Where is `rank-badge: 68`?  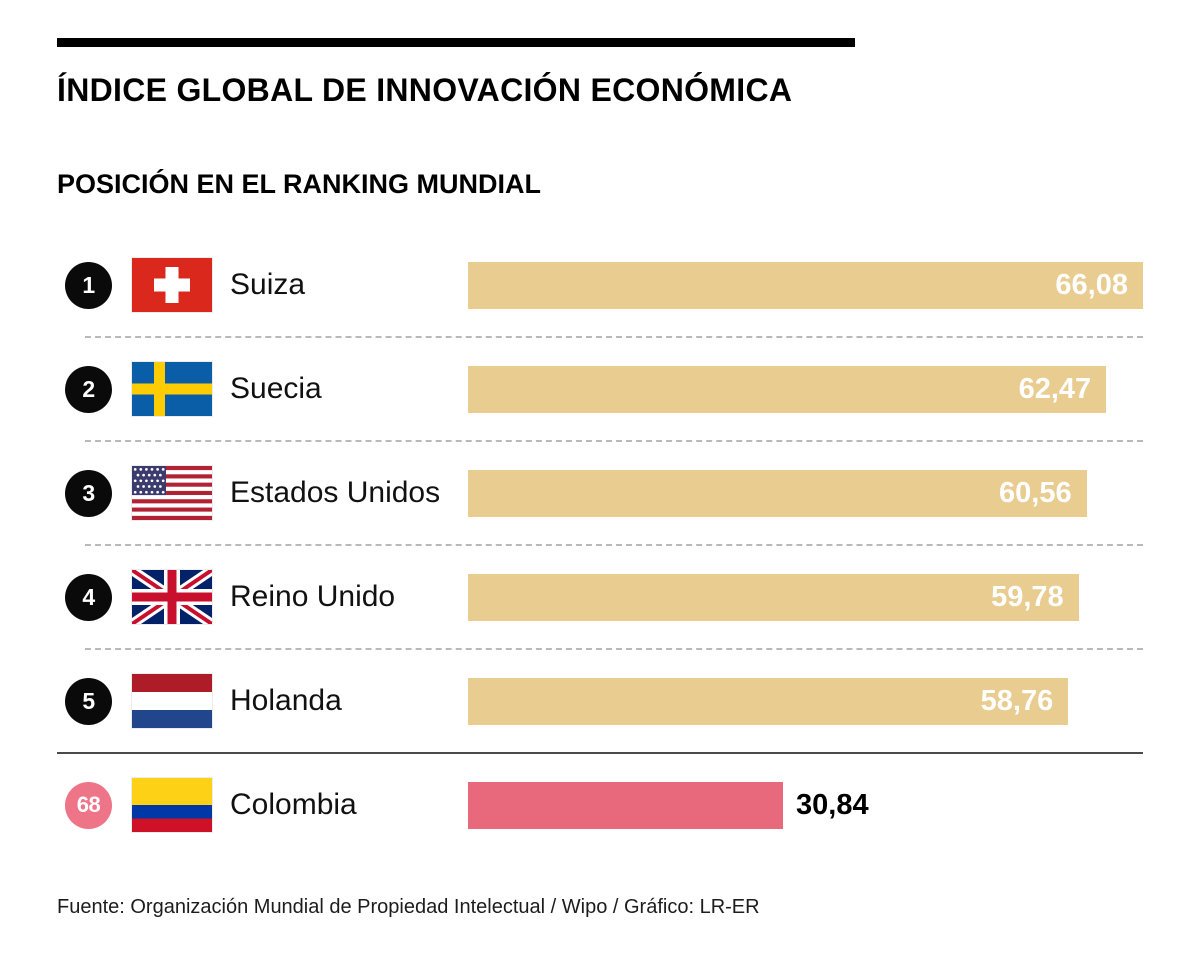 rank-badge: 68 is located at coordinates (88, 805).